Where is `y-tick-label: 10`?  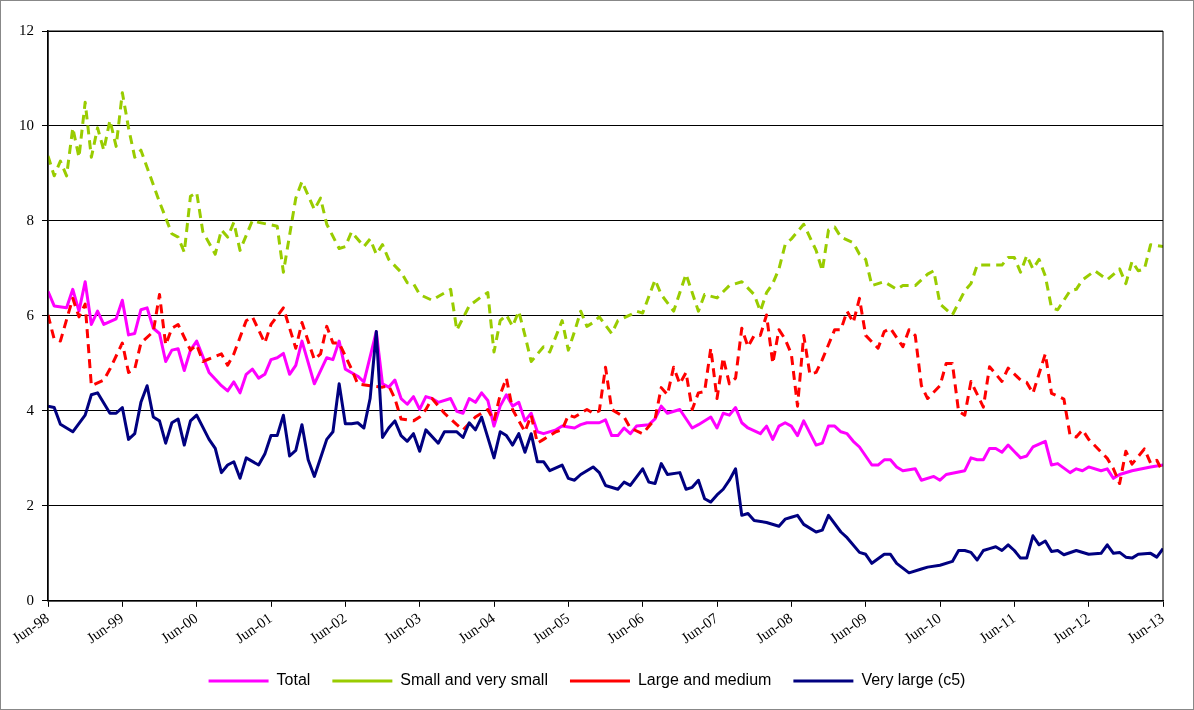 y-tick-label: 10 is located at coordinates (26, 124).